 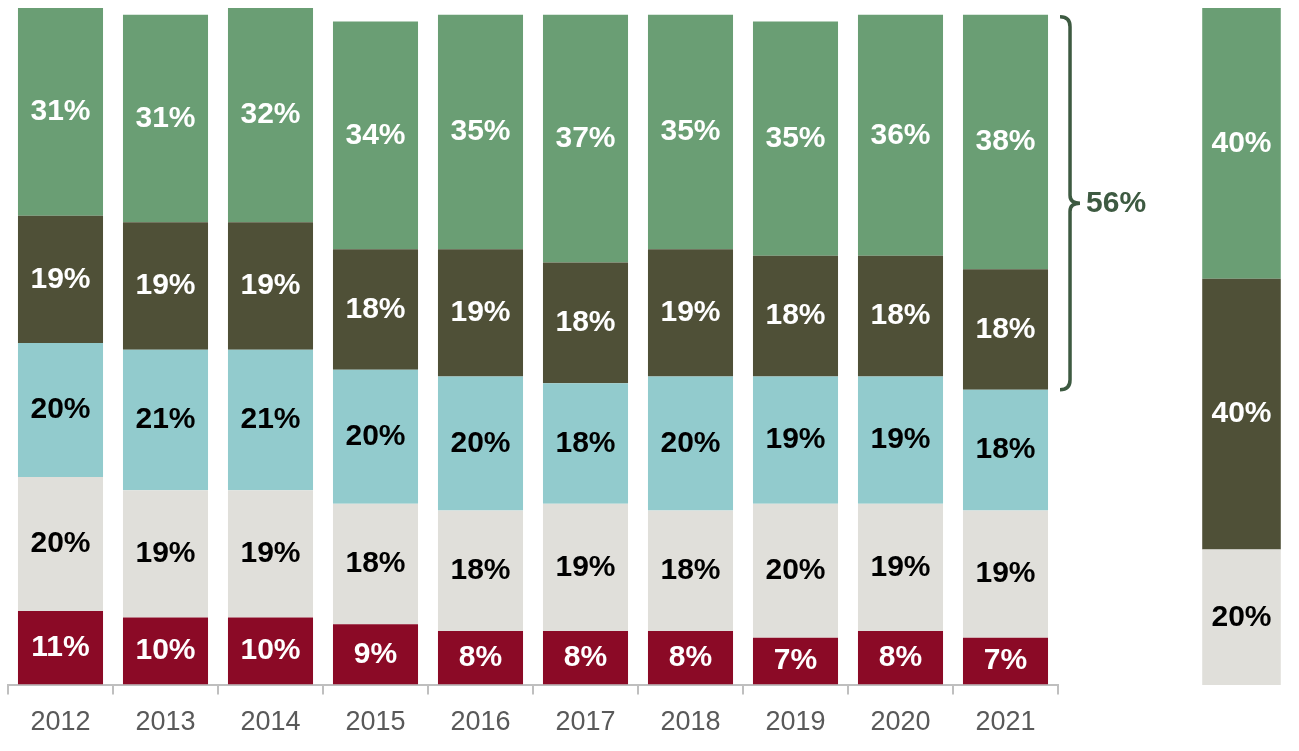 I want to click on x-tick-label: 2018, so click(x=690, y=721).